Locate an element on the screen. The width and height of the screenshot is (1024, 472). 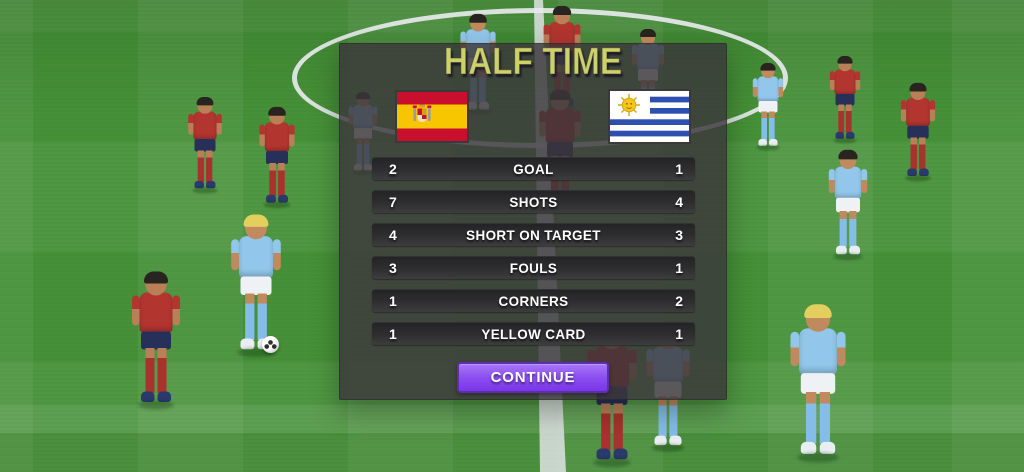
home-goal-value: 2 is located at coordinates (393, 168).